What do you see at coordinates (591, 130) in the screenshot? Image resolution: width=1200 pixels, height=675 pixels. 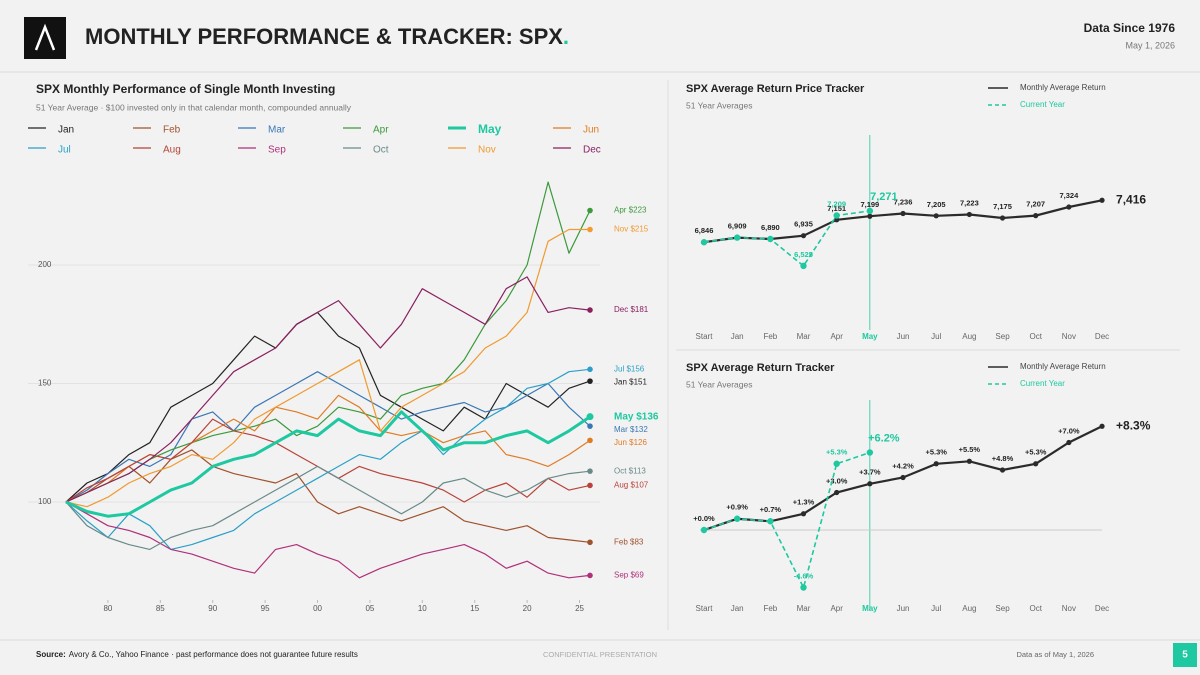 I see `legend-label: Jun` at bounding box center [591, 130].